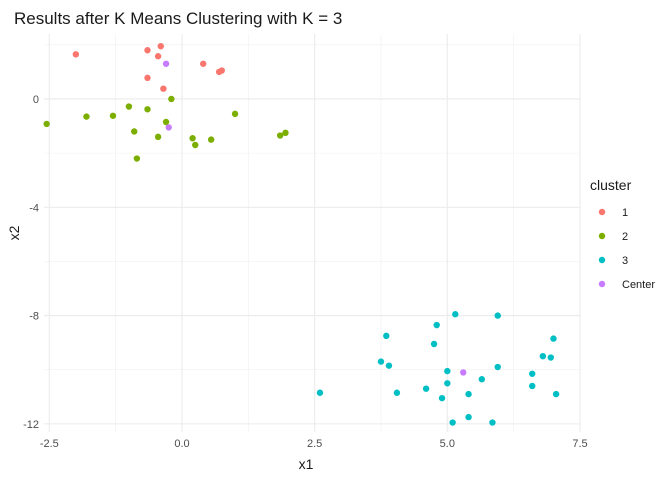 This screenshot has height=480, width=672. I want to click on legend-label: 1, so click(625, 213).